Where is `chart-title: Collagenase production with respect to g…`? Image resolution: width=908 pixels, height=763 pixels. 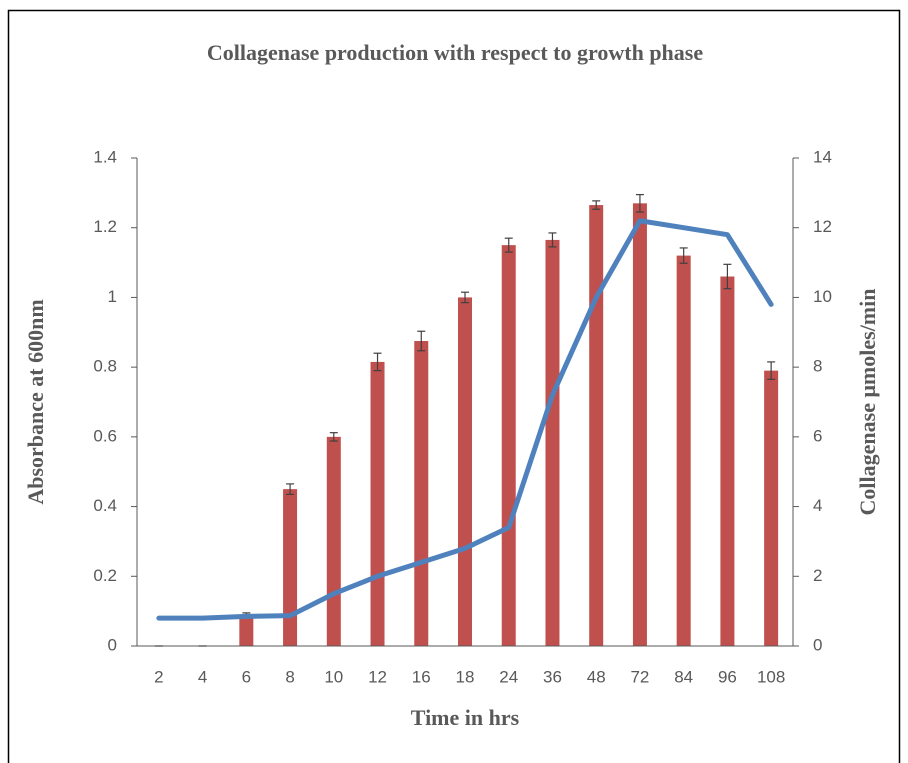 chart-title: Collagenase production with respect to g… is located at coordinates (455, 52).